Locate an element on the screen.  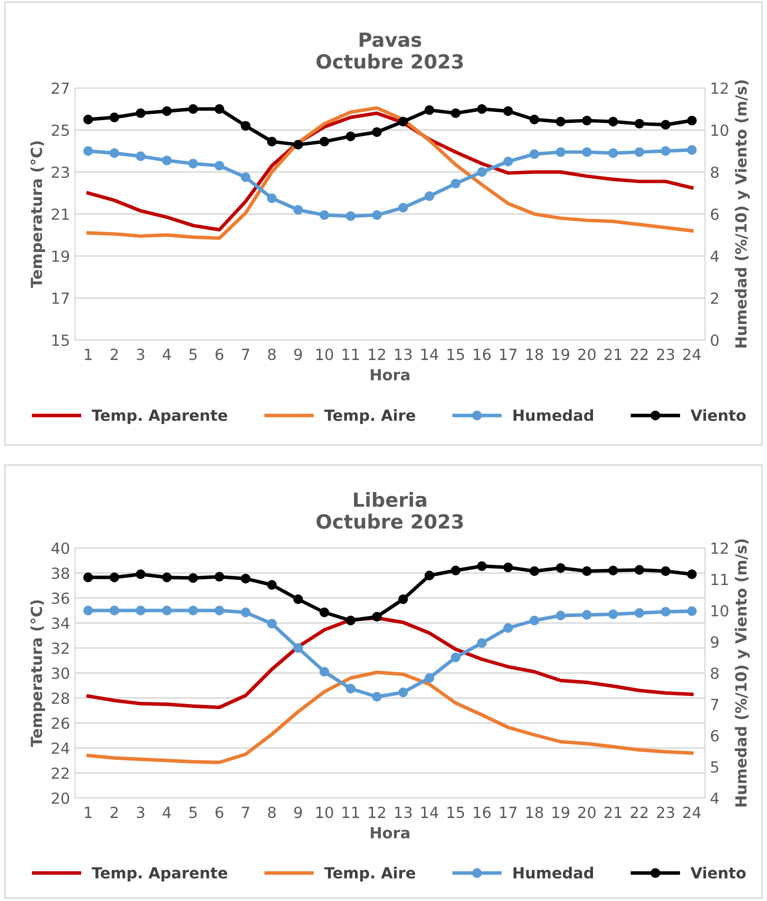
line-series is located at coordinates (390, 717).